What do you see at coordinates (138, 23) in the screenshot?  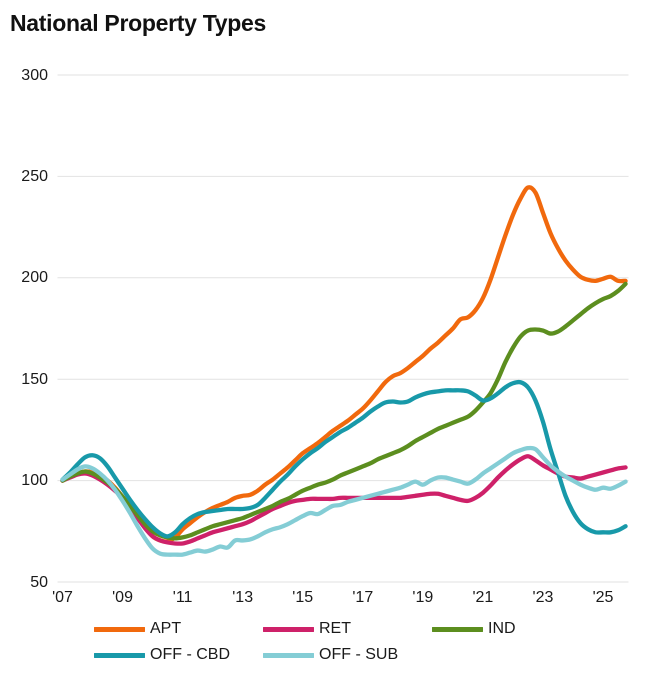 I see `chart-title: National Property Types` at bounding box center [138, 23].